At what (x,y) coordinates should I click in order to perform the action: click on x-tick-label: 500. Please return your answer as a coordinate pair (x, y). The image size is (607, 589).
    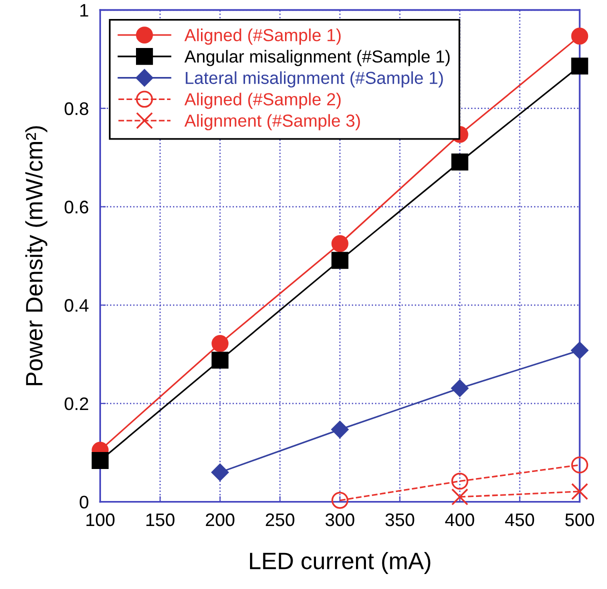
    Looking at the image, I should click on (579, 519).